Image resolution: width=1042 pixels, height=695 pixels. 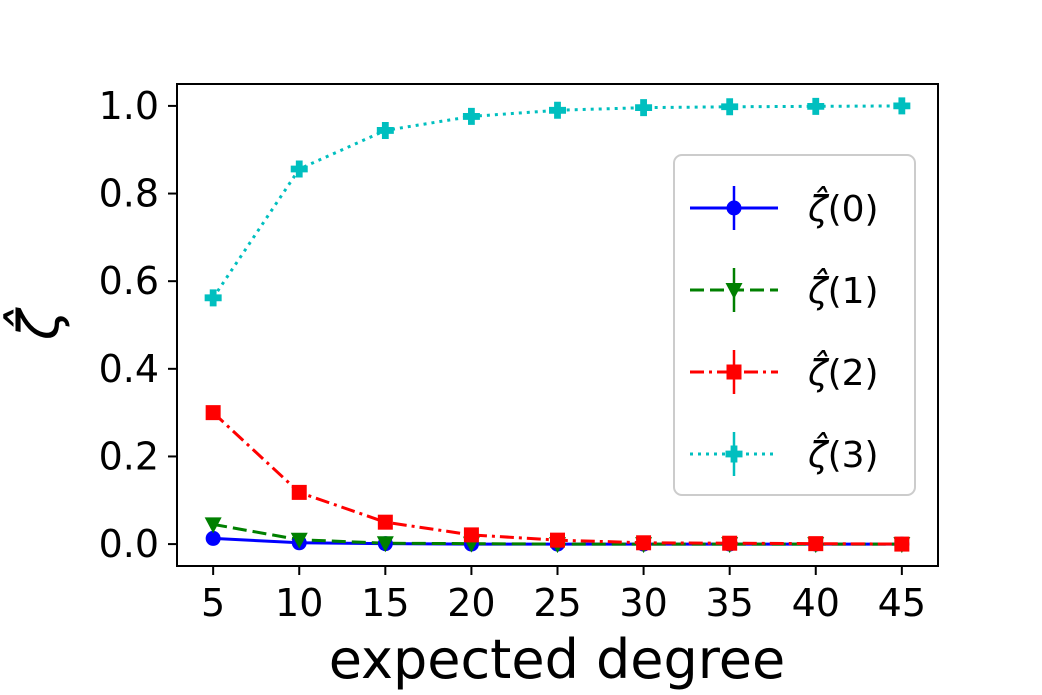 I want to click on x-tick-label: 15, so click(x=385, y=603).